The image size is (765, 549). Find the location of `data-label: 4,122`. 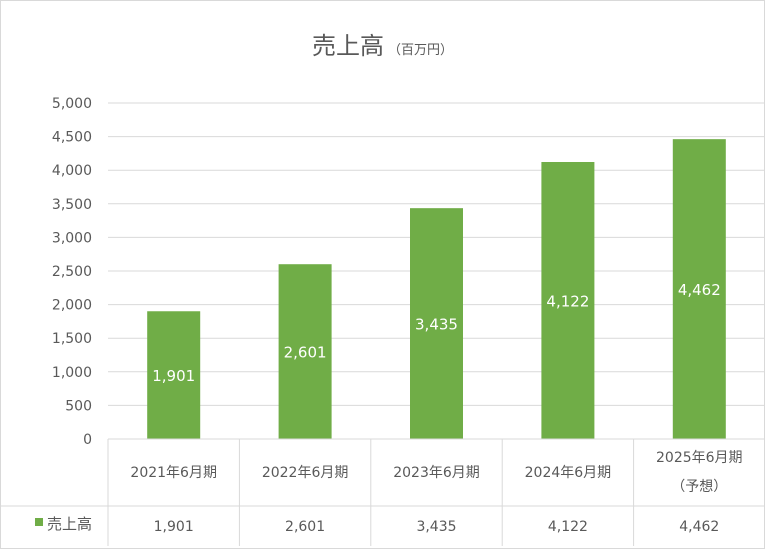

data-label: 4,122 is located at coordinates (567, 302).